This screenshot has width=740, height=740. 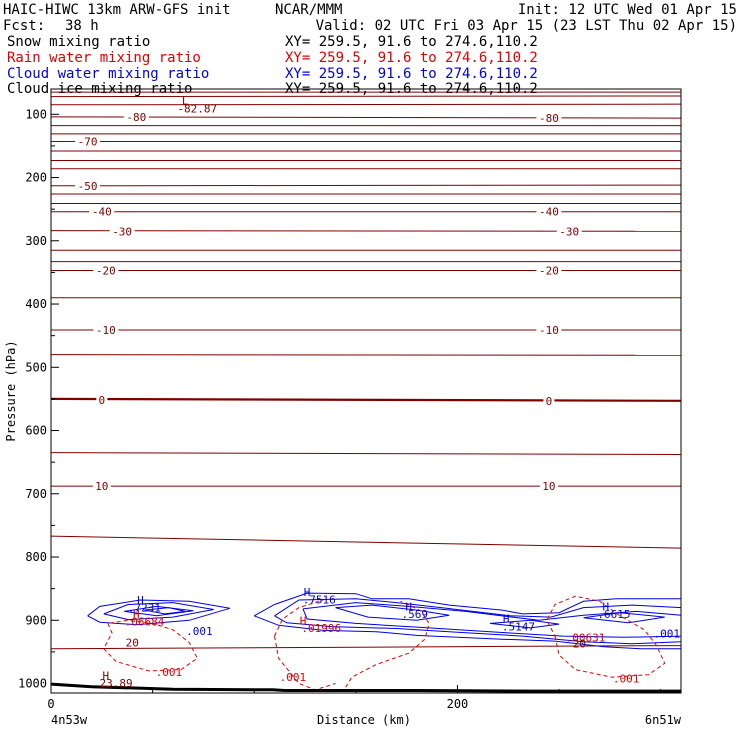 I want to click on isotherm-label-4: -40, so click(x=102, y=212).